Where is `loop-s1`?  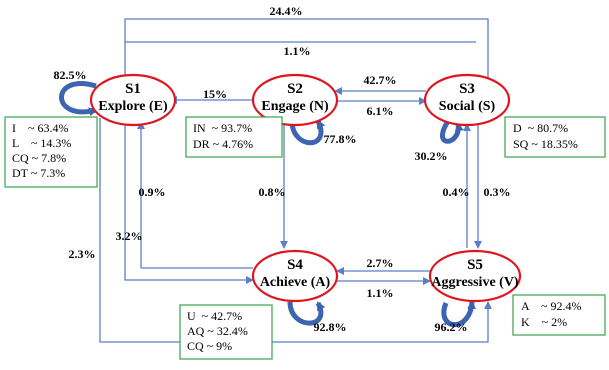 loop-s1 is located at coordinates (78, 99).